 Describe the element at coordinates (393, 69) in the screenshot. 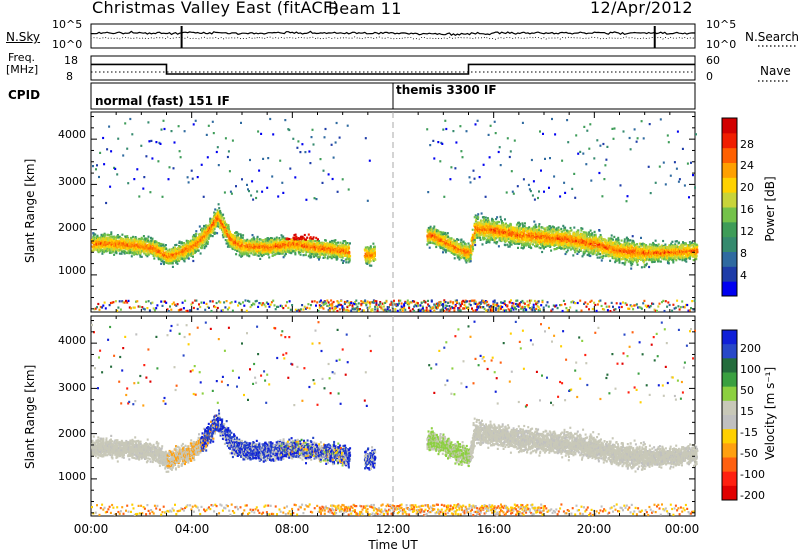

I see `frequency-trace` at that location.